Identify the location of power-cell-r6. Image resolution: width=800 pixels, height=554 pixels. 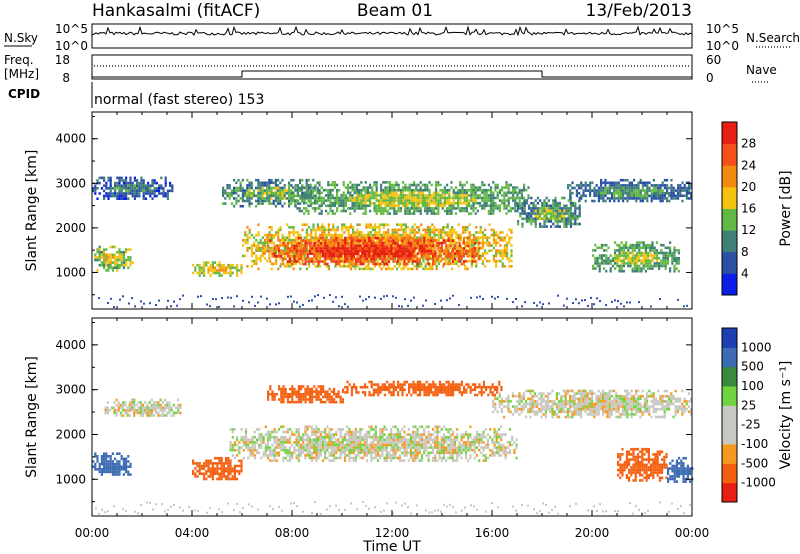
(226, 273).